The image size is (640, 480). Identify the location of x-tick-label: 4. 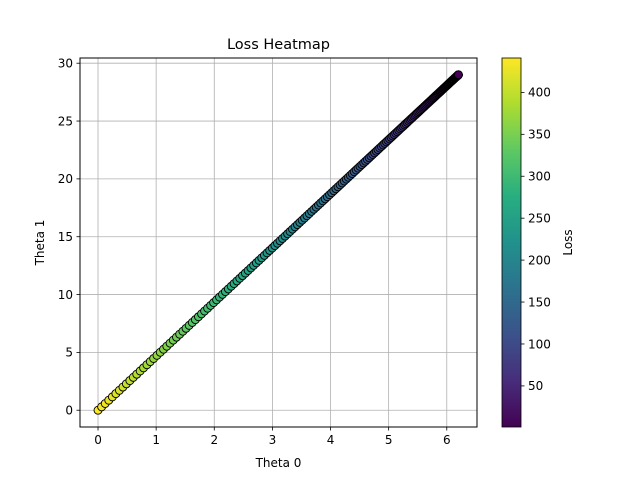
(331, 440).